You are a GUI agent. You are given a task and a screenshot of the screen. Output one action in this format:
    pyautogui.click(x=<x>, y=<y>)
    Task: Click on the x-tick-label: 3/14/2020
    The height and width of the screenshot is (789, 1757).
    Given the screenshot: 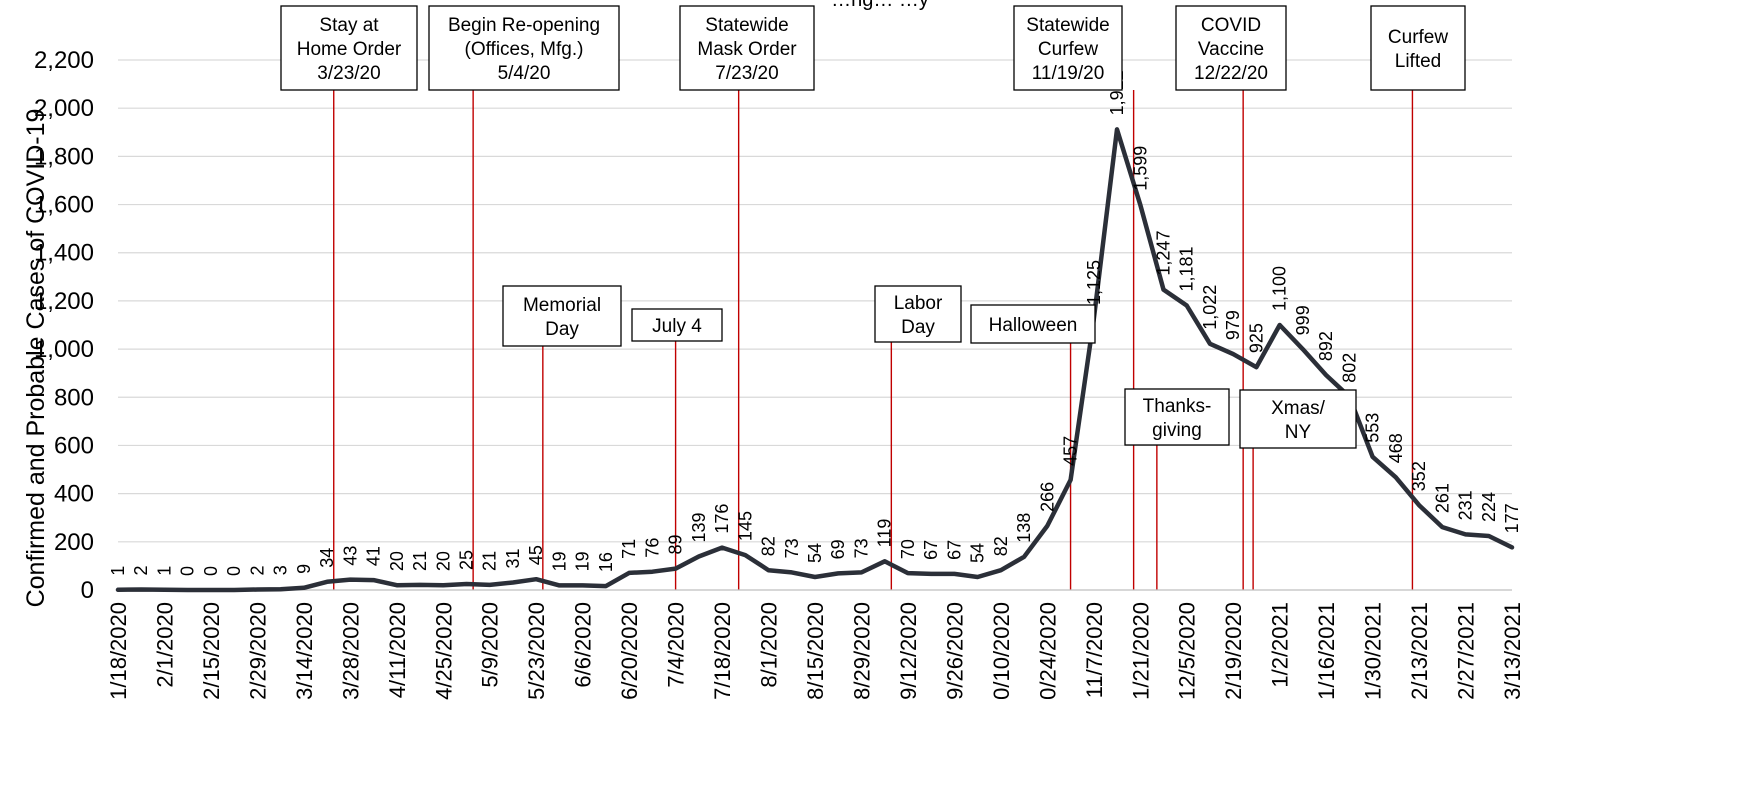 What is the action you would take?
    pyautogui.click(x=304, y=651)
    